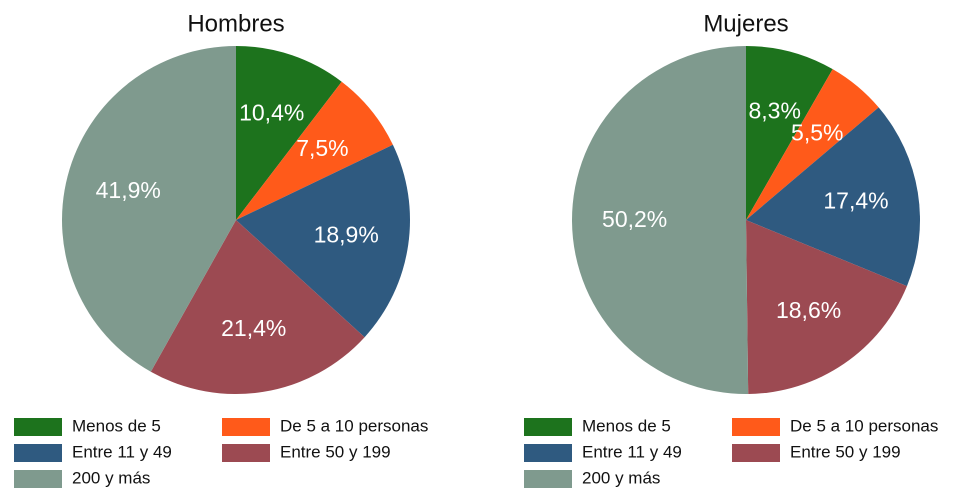  What do you see at coordinates (128, 190) in the screenshot?
I see `slice-label: 41,9%` at bounding box center [128, 190].